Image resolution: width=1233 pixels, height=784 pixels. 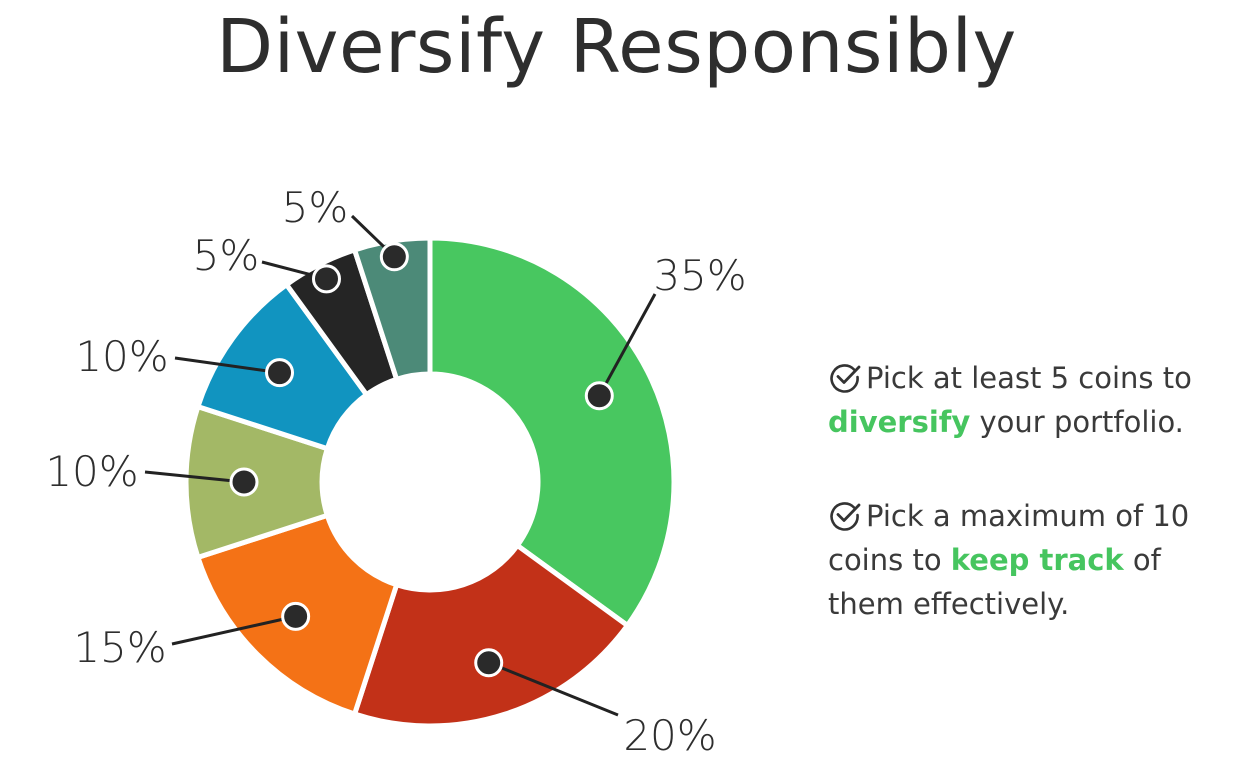 What do you see at coordinates (1029, 378) in the screenshot?
I see `tip-text: Pick at least 5 coins to` at bounding box center [1029, 378].